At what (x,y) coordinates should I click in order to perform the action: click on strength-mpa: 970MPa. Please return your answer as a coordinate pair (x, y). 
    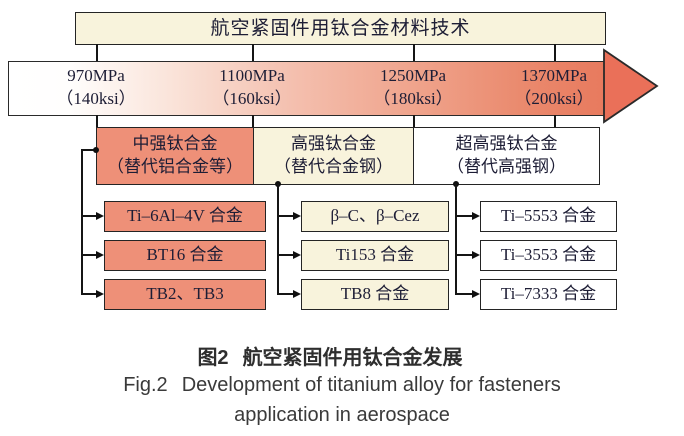
    Looking at the image, I should click on (96, 75).